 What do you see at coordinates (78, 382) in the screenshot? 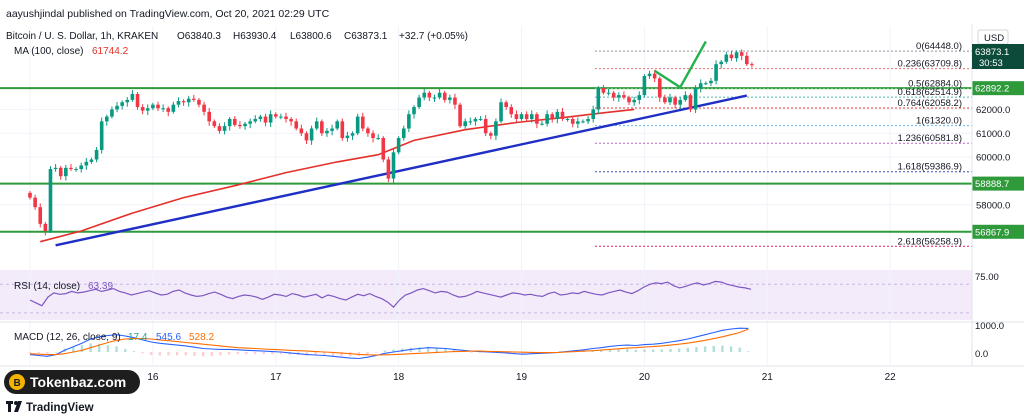
I see `watermark-text: Tokenbaz.com` at bounding box center [78, 382].